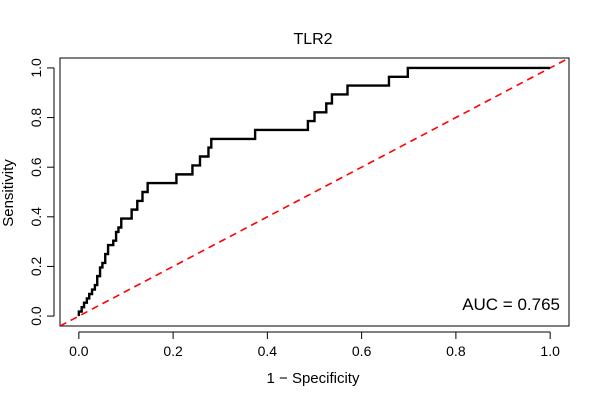  Describe the element at coordinates (456, 351) in the screenshot. I see `x-tick-label: 0.8` at that location.